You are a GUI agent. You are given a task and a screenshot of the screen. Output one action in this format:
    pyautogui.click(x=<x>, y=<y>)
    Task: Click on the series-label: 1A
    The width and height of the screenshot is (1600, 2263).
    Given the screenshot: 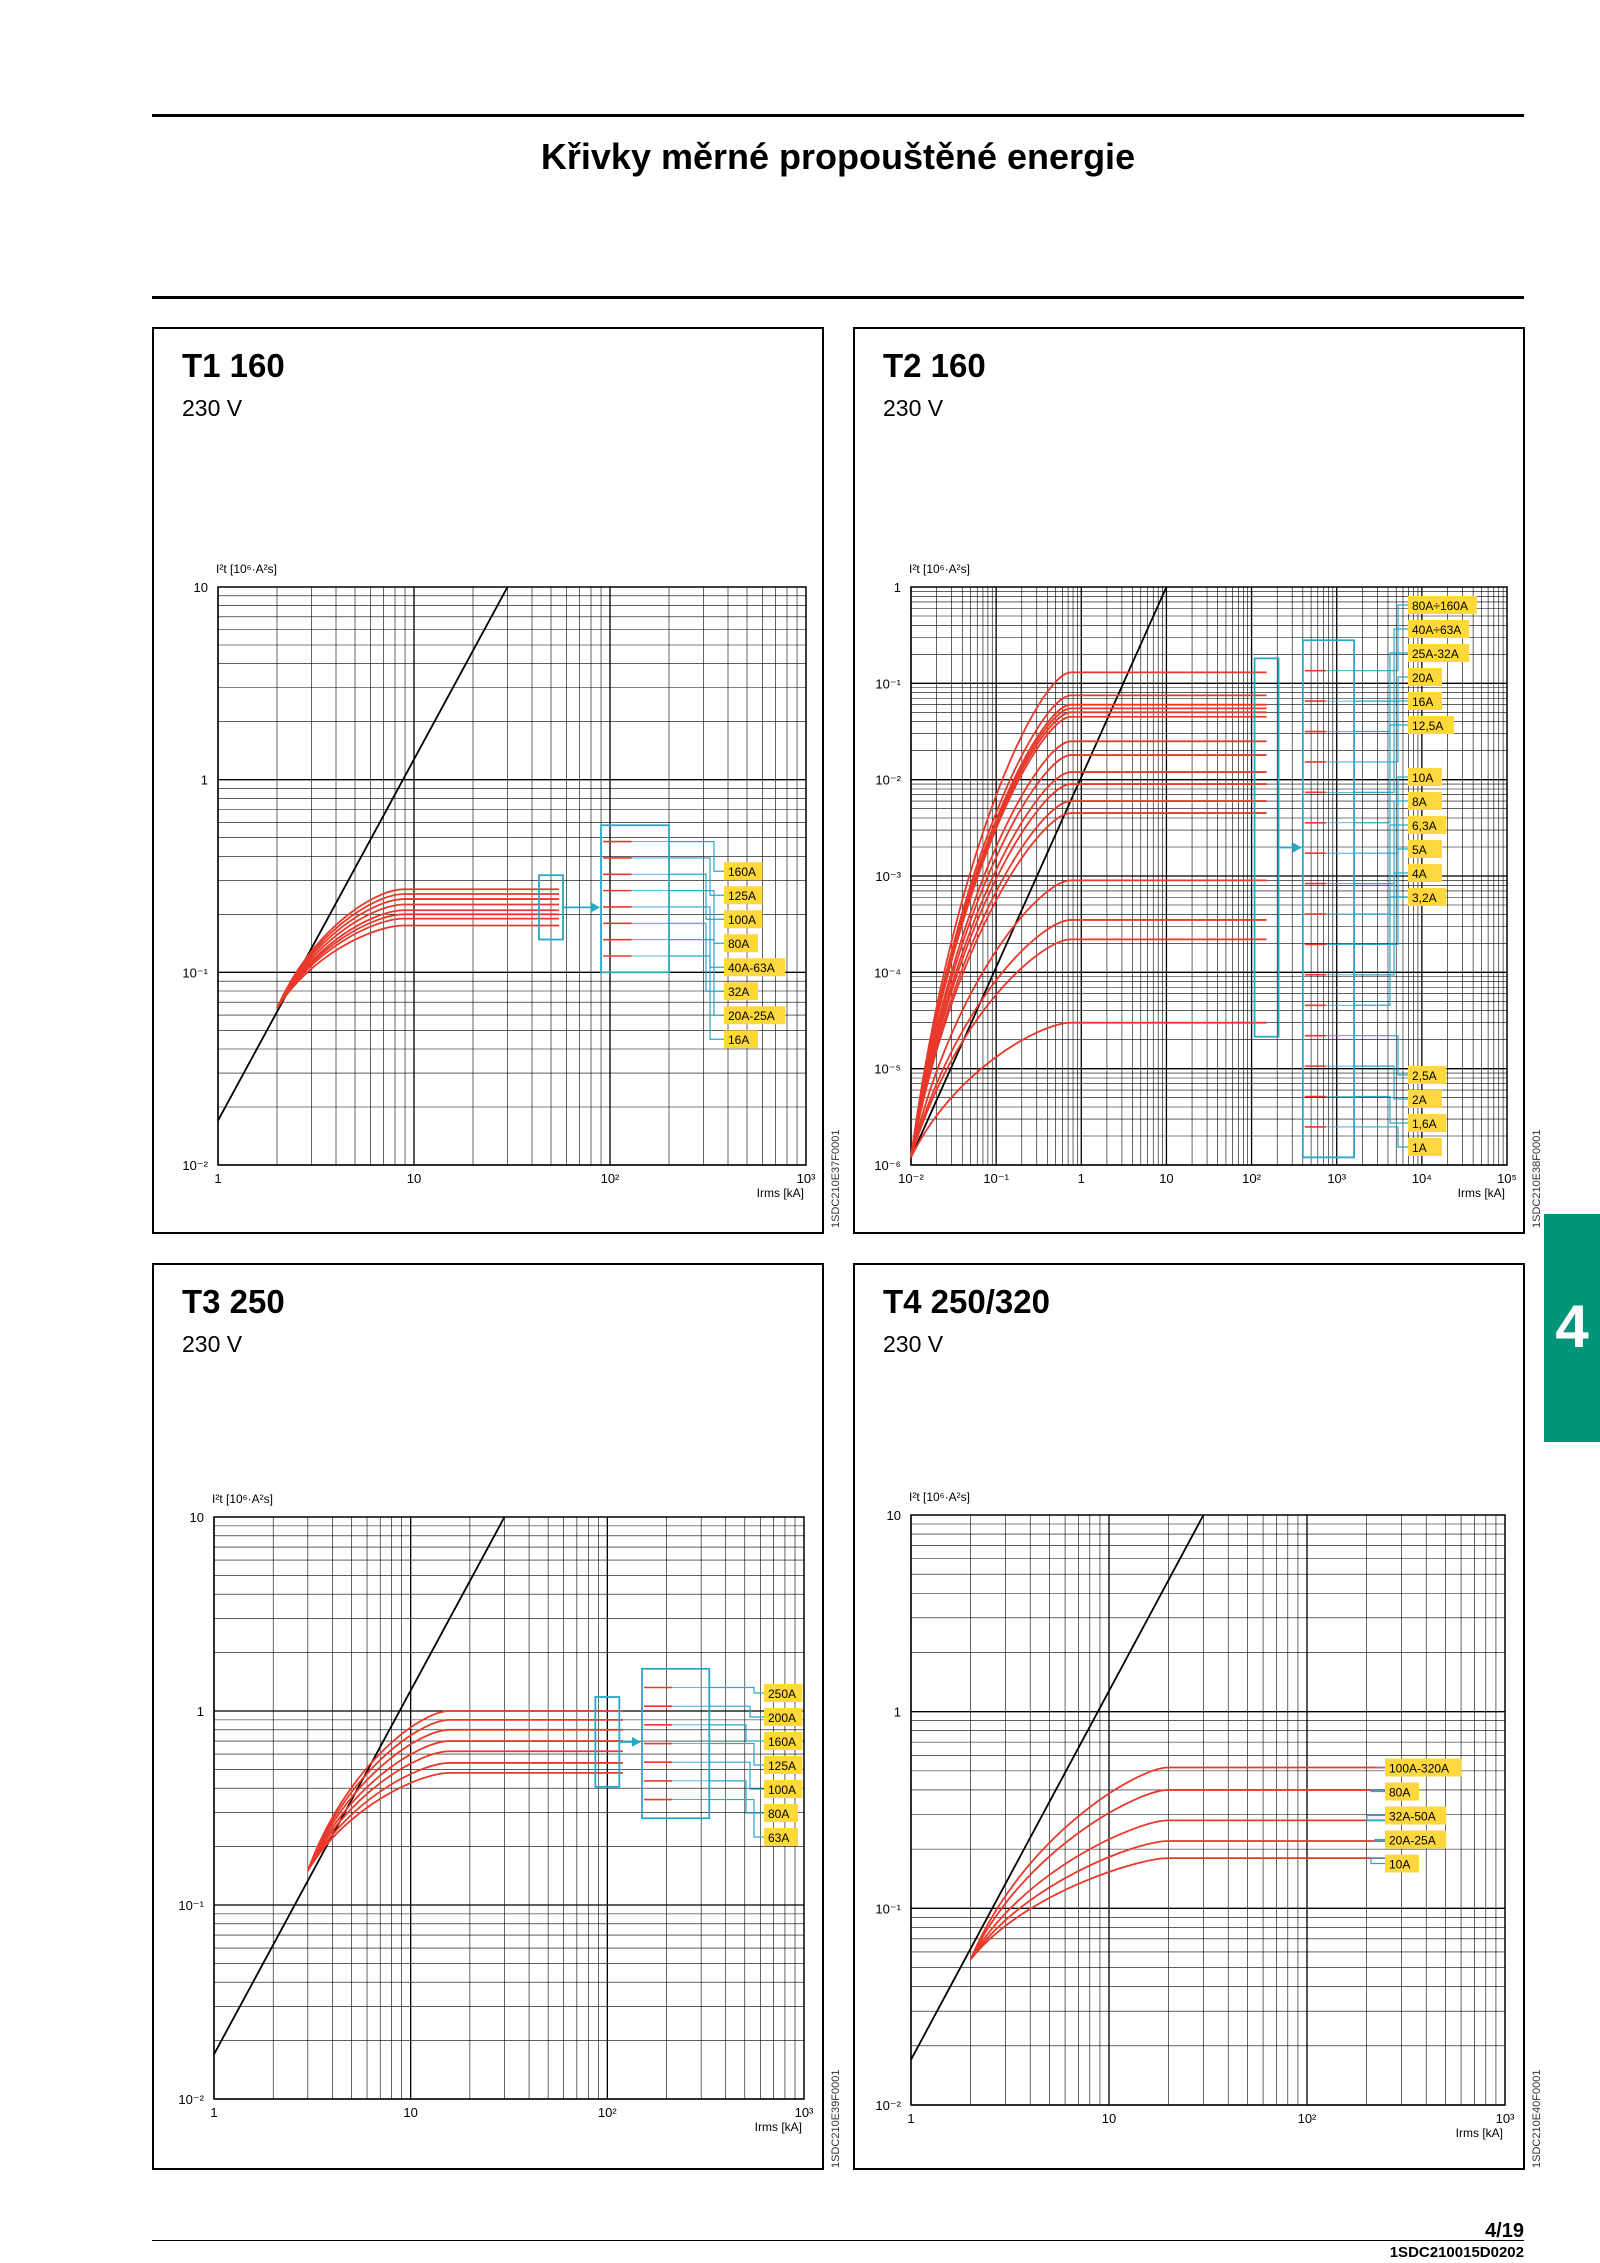 What is the action you would take?
    pyautogui.click(x=1419, y=1148)
    